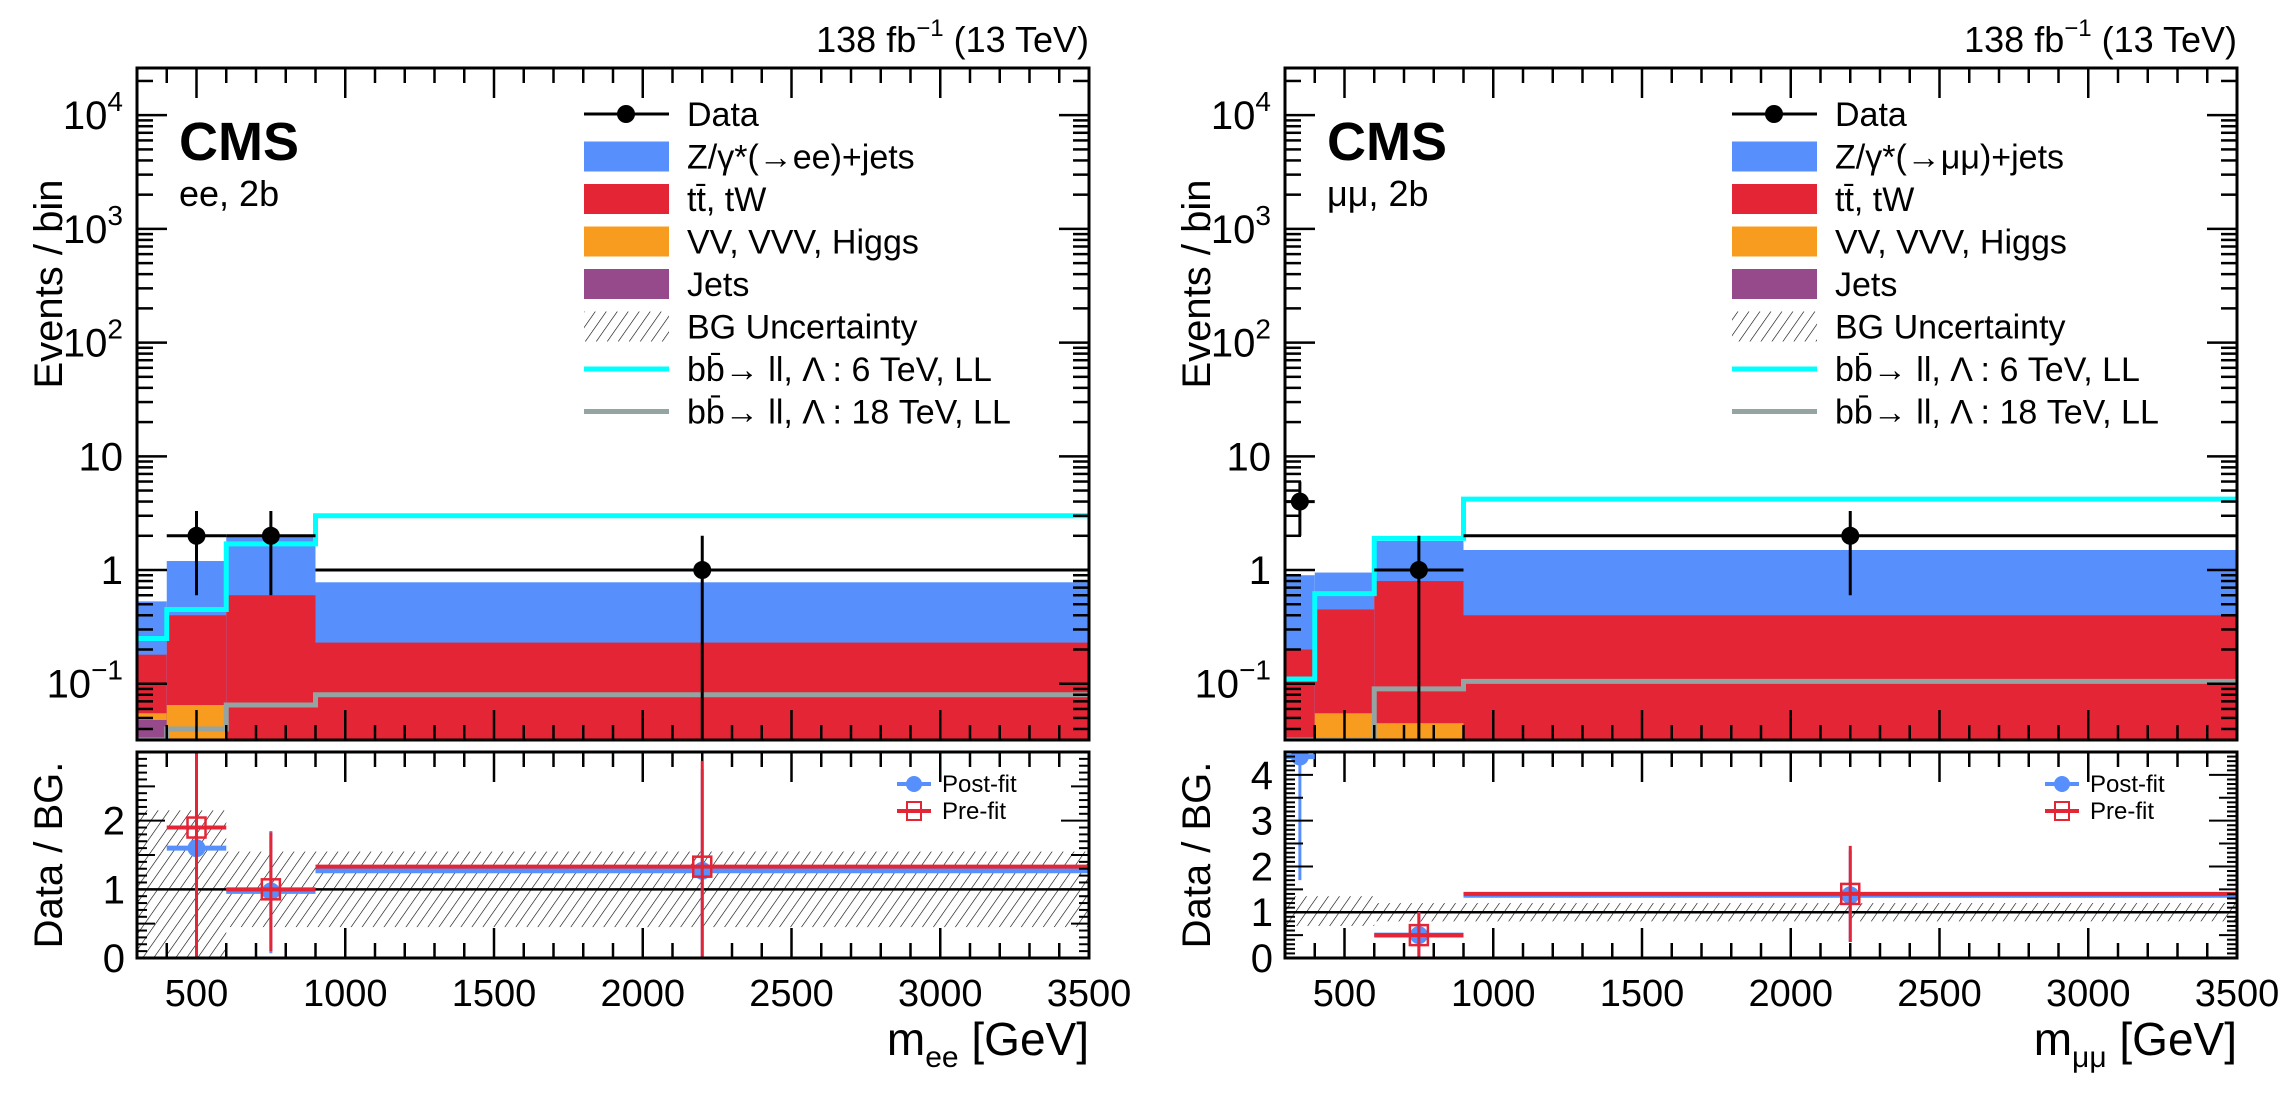  What do you see at coordinates (2122, 811) in the screenshot?
I see `ratio-legend-label: Pre-fit` at bounding box center [2122, 811].